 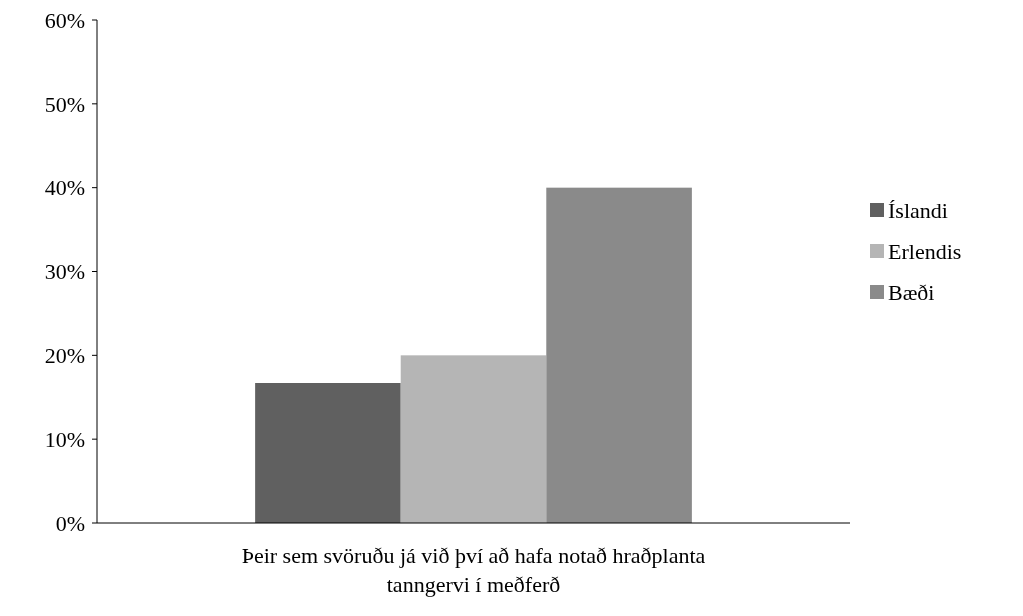 I want to click on legend-label: Erlendis, so click(x=925, y=251).